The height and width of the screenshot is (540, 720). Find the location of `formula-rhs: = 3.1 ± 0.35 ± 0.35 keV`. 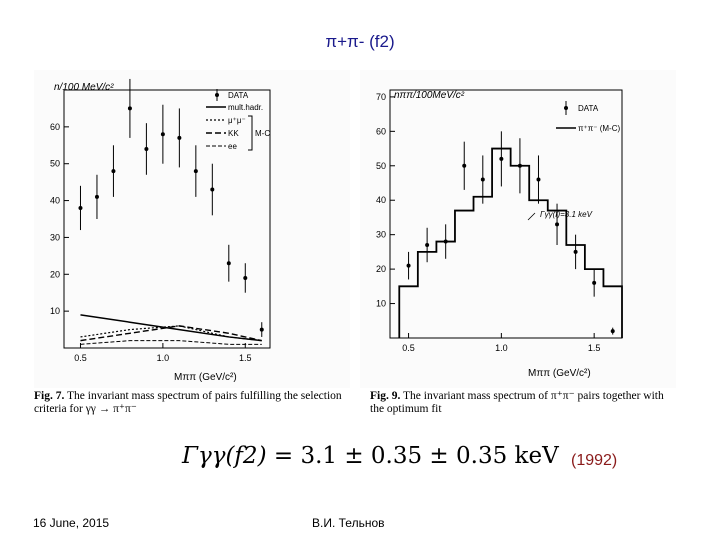

formula-rhs: = 3.1 ± 0.35 ± 0.35 keV is located at coordinates (416, 456).